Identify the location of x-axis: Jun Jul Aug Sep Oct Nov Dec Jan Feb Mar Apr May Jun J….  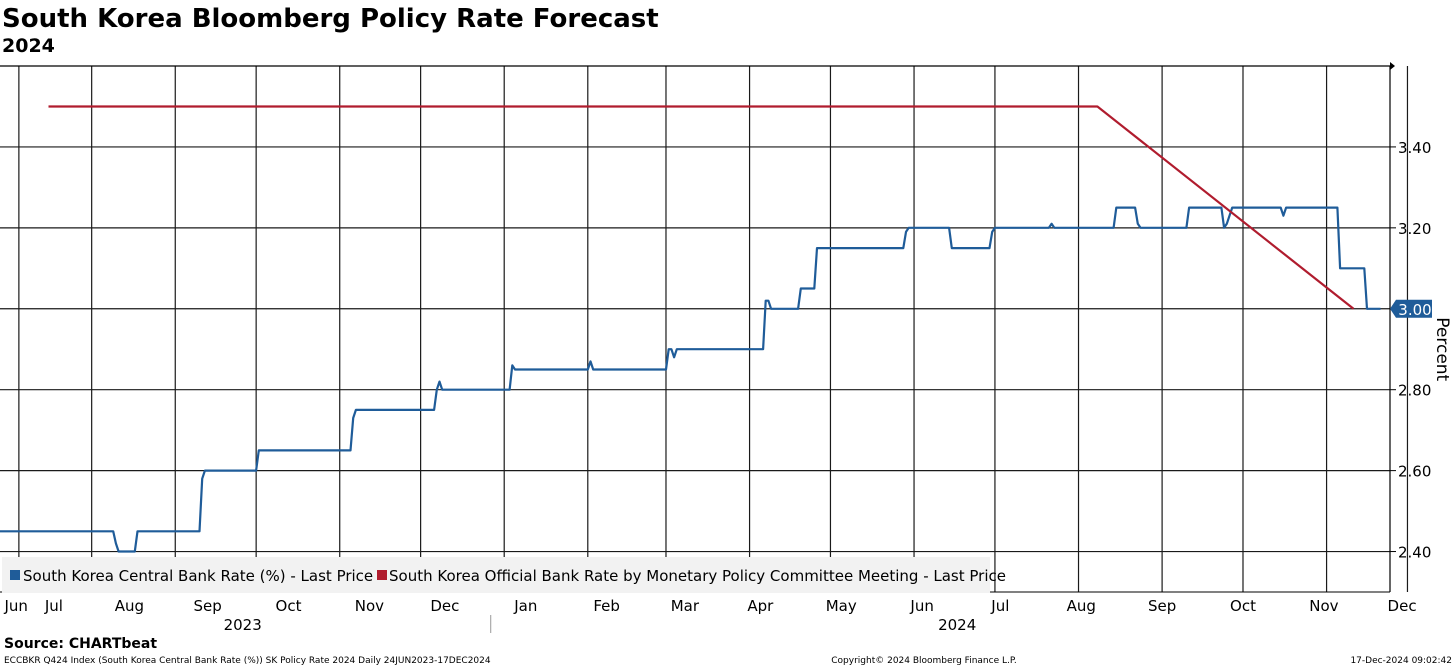
(709, 615).